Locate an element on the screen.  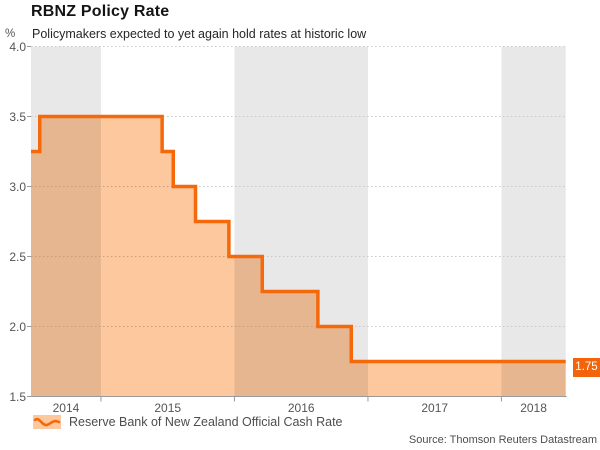
y-axis-tick-label: 3.5 is located at coordinates (17, 116).